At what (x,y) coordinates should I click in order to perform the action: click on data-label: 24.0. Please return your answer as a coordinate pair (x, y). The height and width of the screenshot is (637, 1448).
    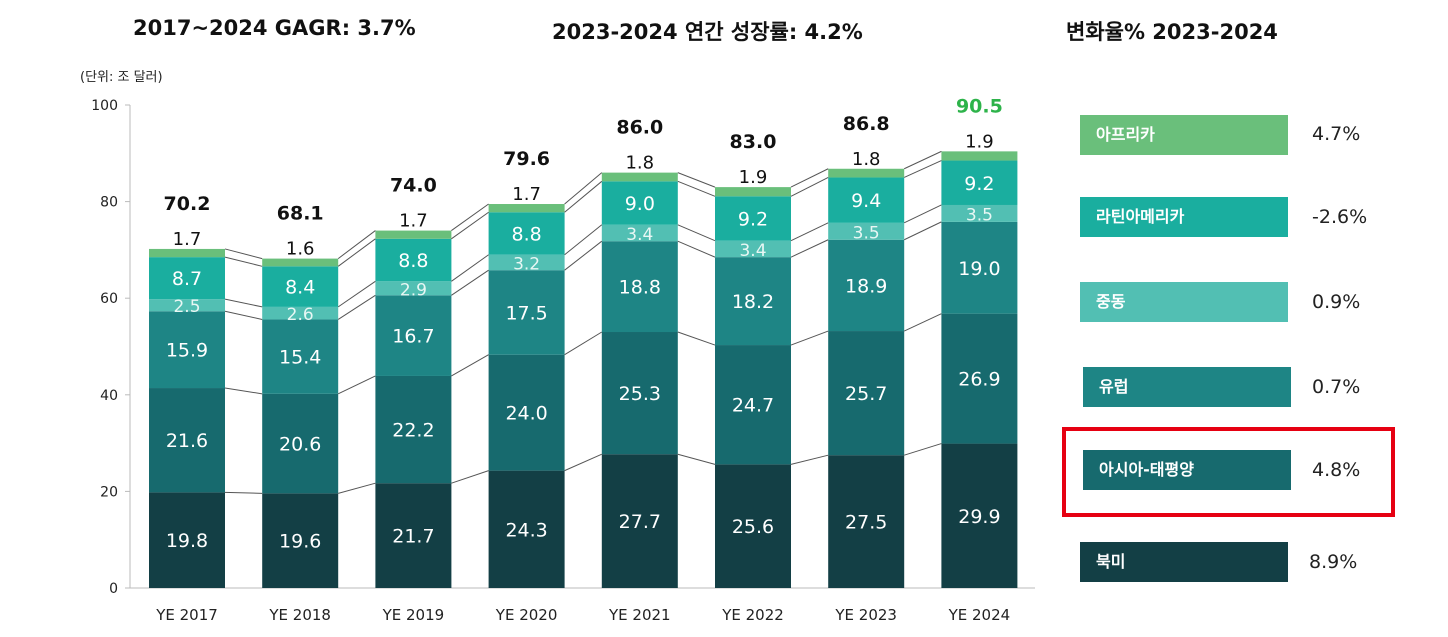
    Looking at the image, I should click on (526, 414).